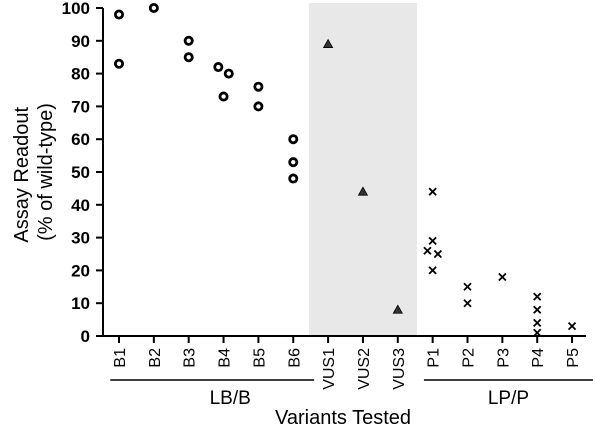 The height and width of the screenshot is (434, 596). What do you see at coordinates (503, 358) in the screenshot?
I see `x-tick-label: P3` at bounding box center [503, 358].